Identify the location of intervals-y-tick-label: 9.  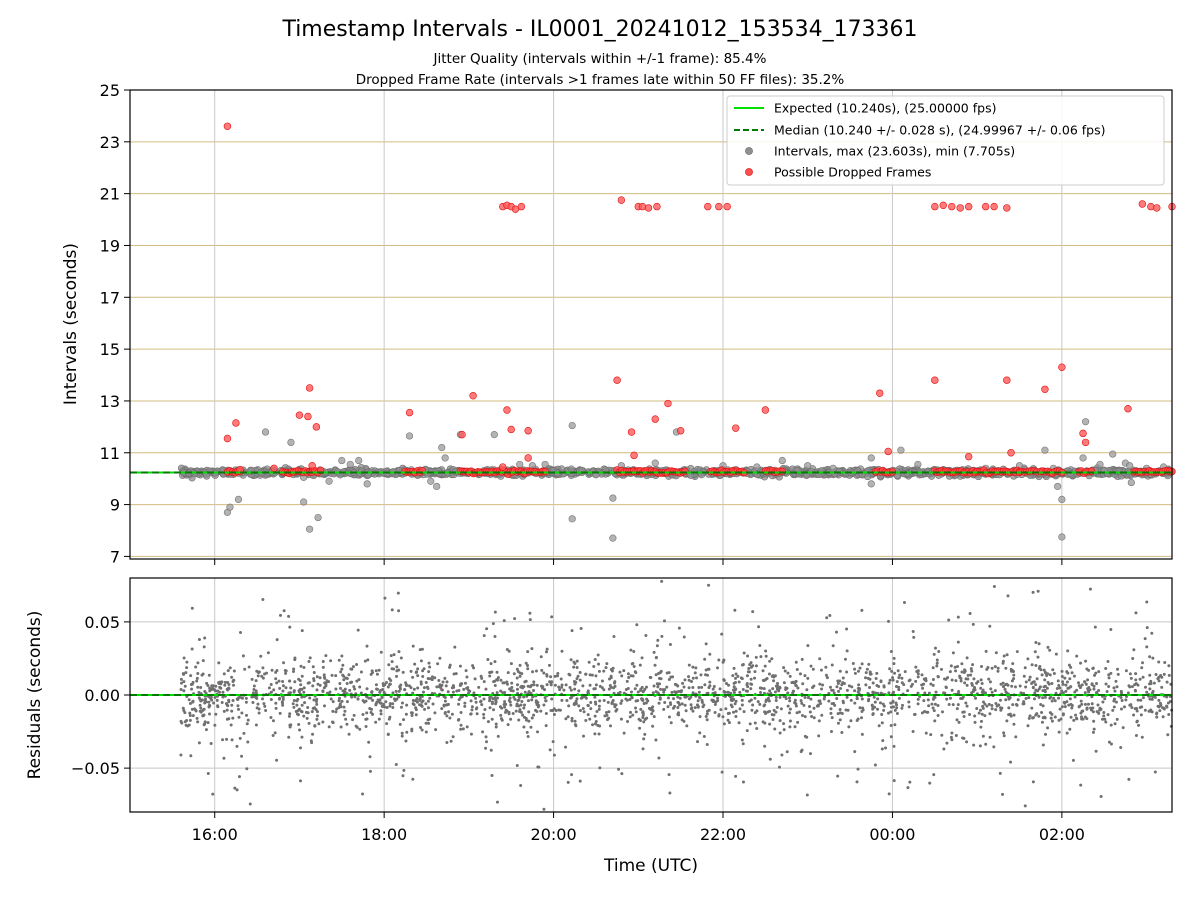
(115, 505).